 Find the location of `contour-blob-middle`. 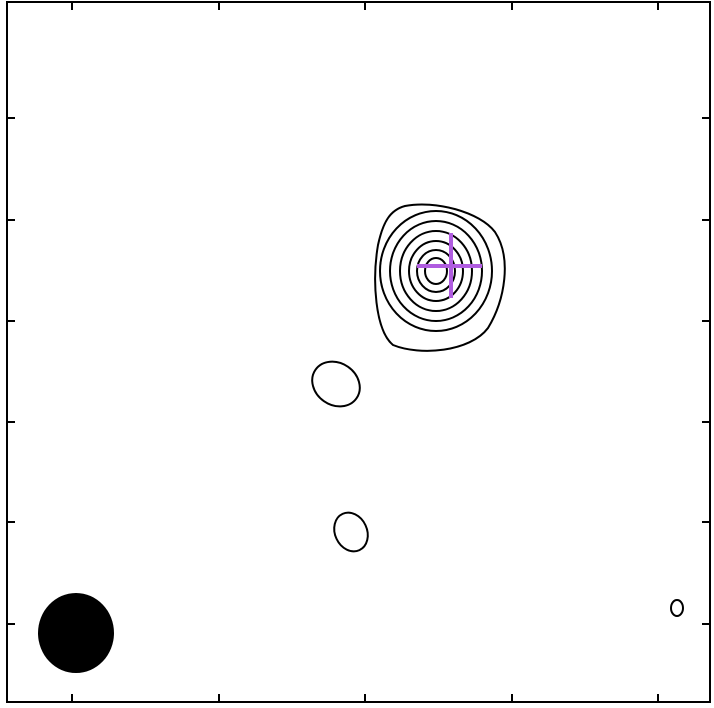

contour-blob-middle is located at coordinates (336, 384).